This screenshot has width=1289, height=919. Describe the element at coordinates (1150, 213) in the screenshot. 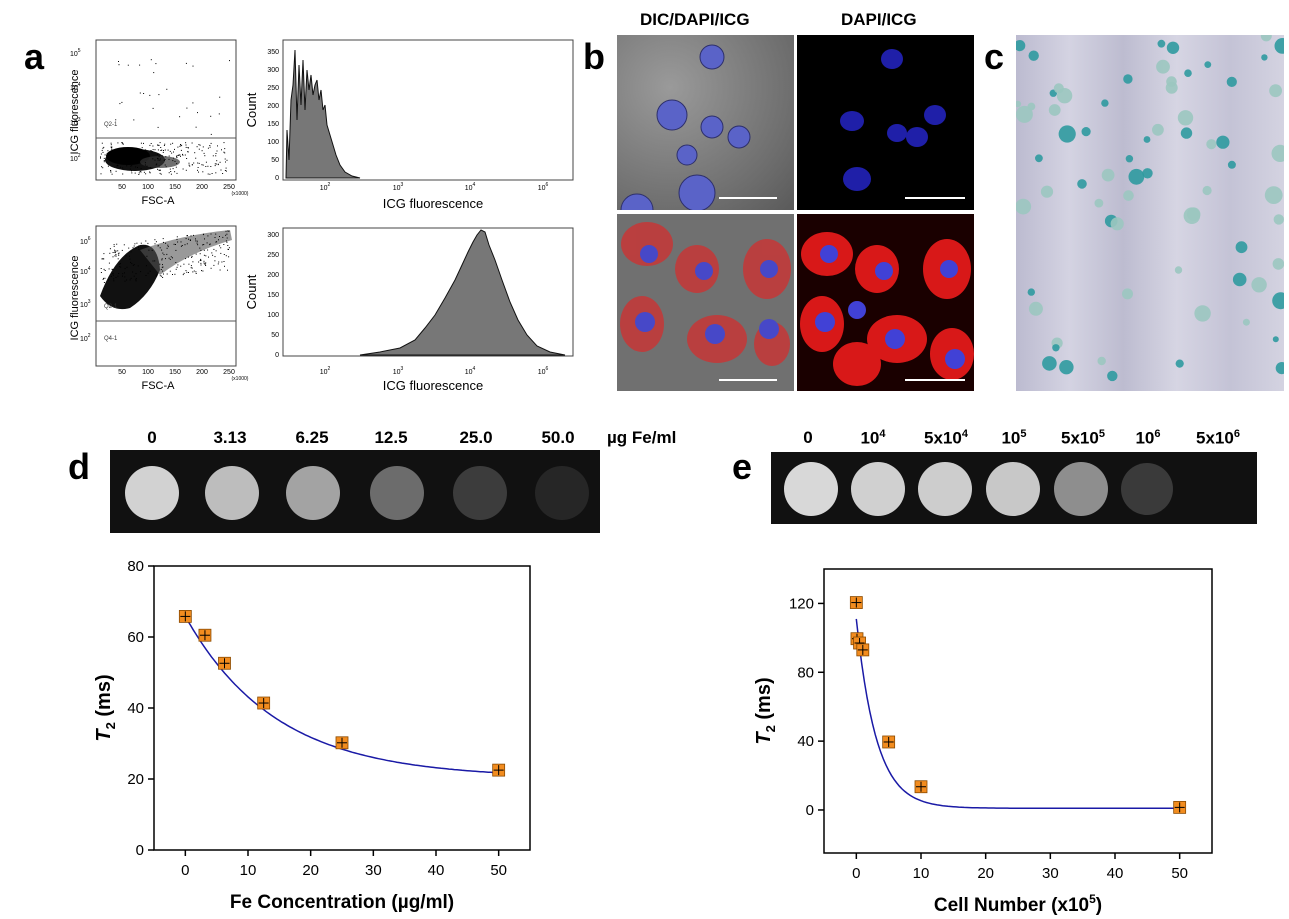

I see `micrograph-prussian-blue` at that location.